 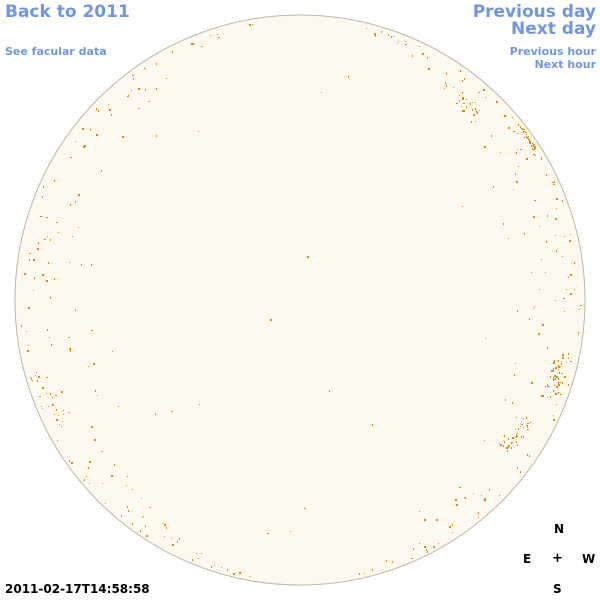 I want to click on next-hour-link: Next hour, so click(x=565, y=64).